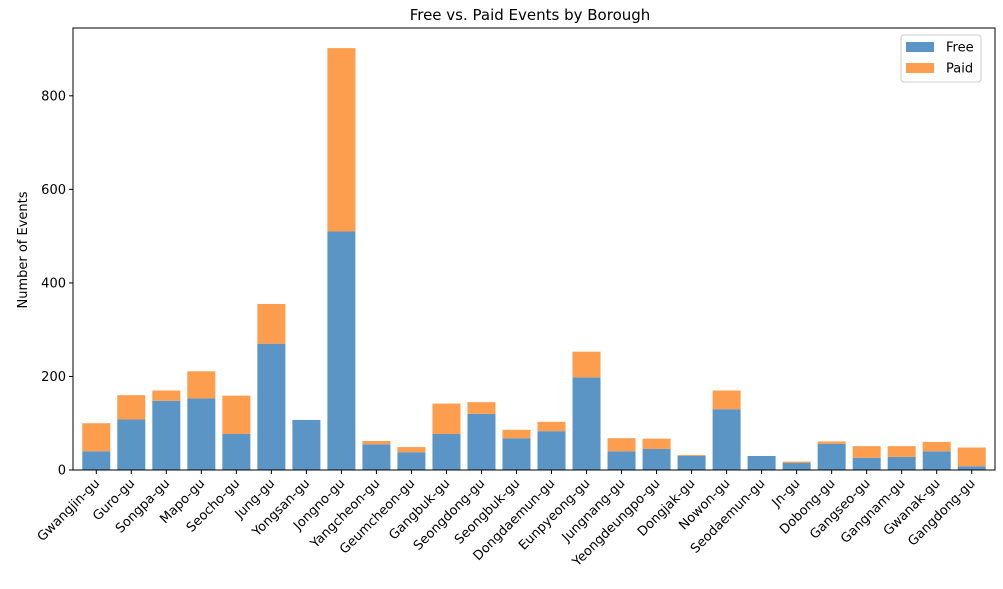 This screenshot has height=589, width=1003. What do you see at coordinates (53, 377) in the screenshot?
I see `y-tick-label: 200` at bounding box center [53, 377].